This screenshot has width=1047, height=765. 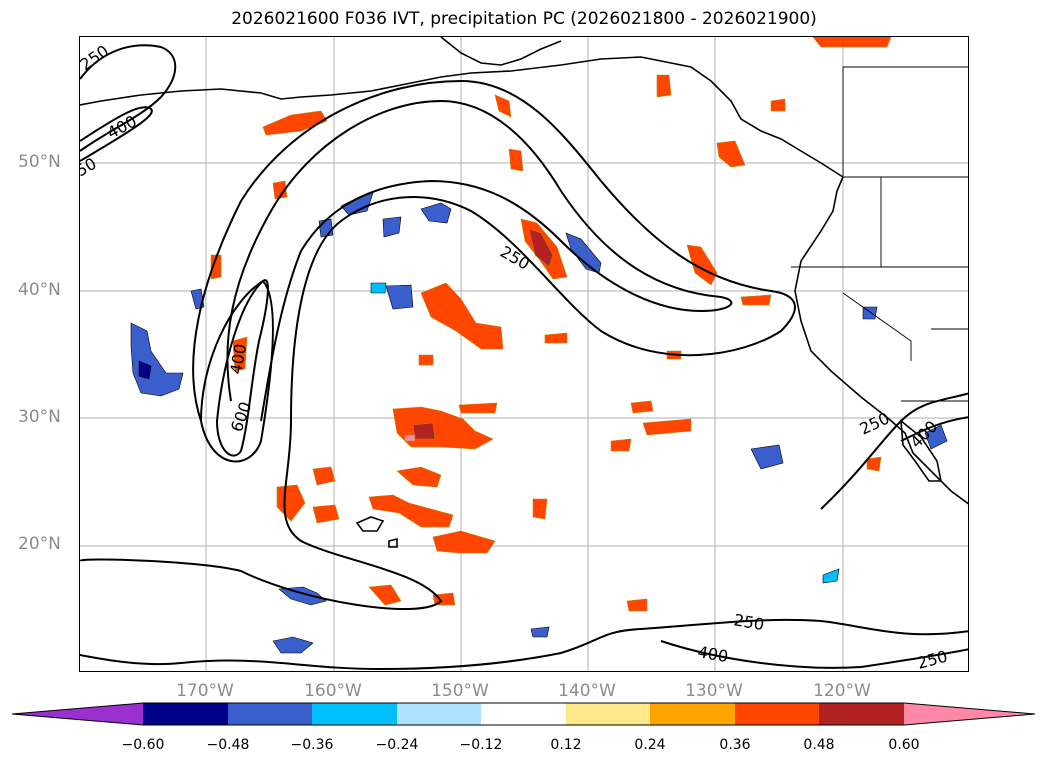 I want to click on lat-label-40n: 40°N, so click(x=39, y=290).